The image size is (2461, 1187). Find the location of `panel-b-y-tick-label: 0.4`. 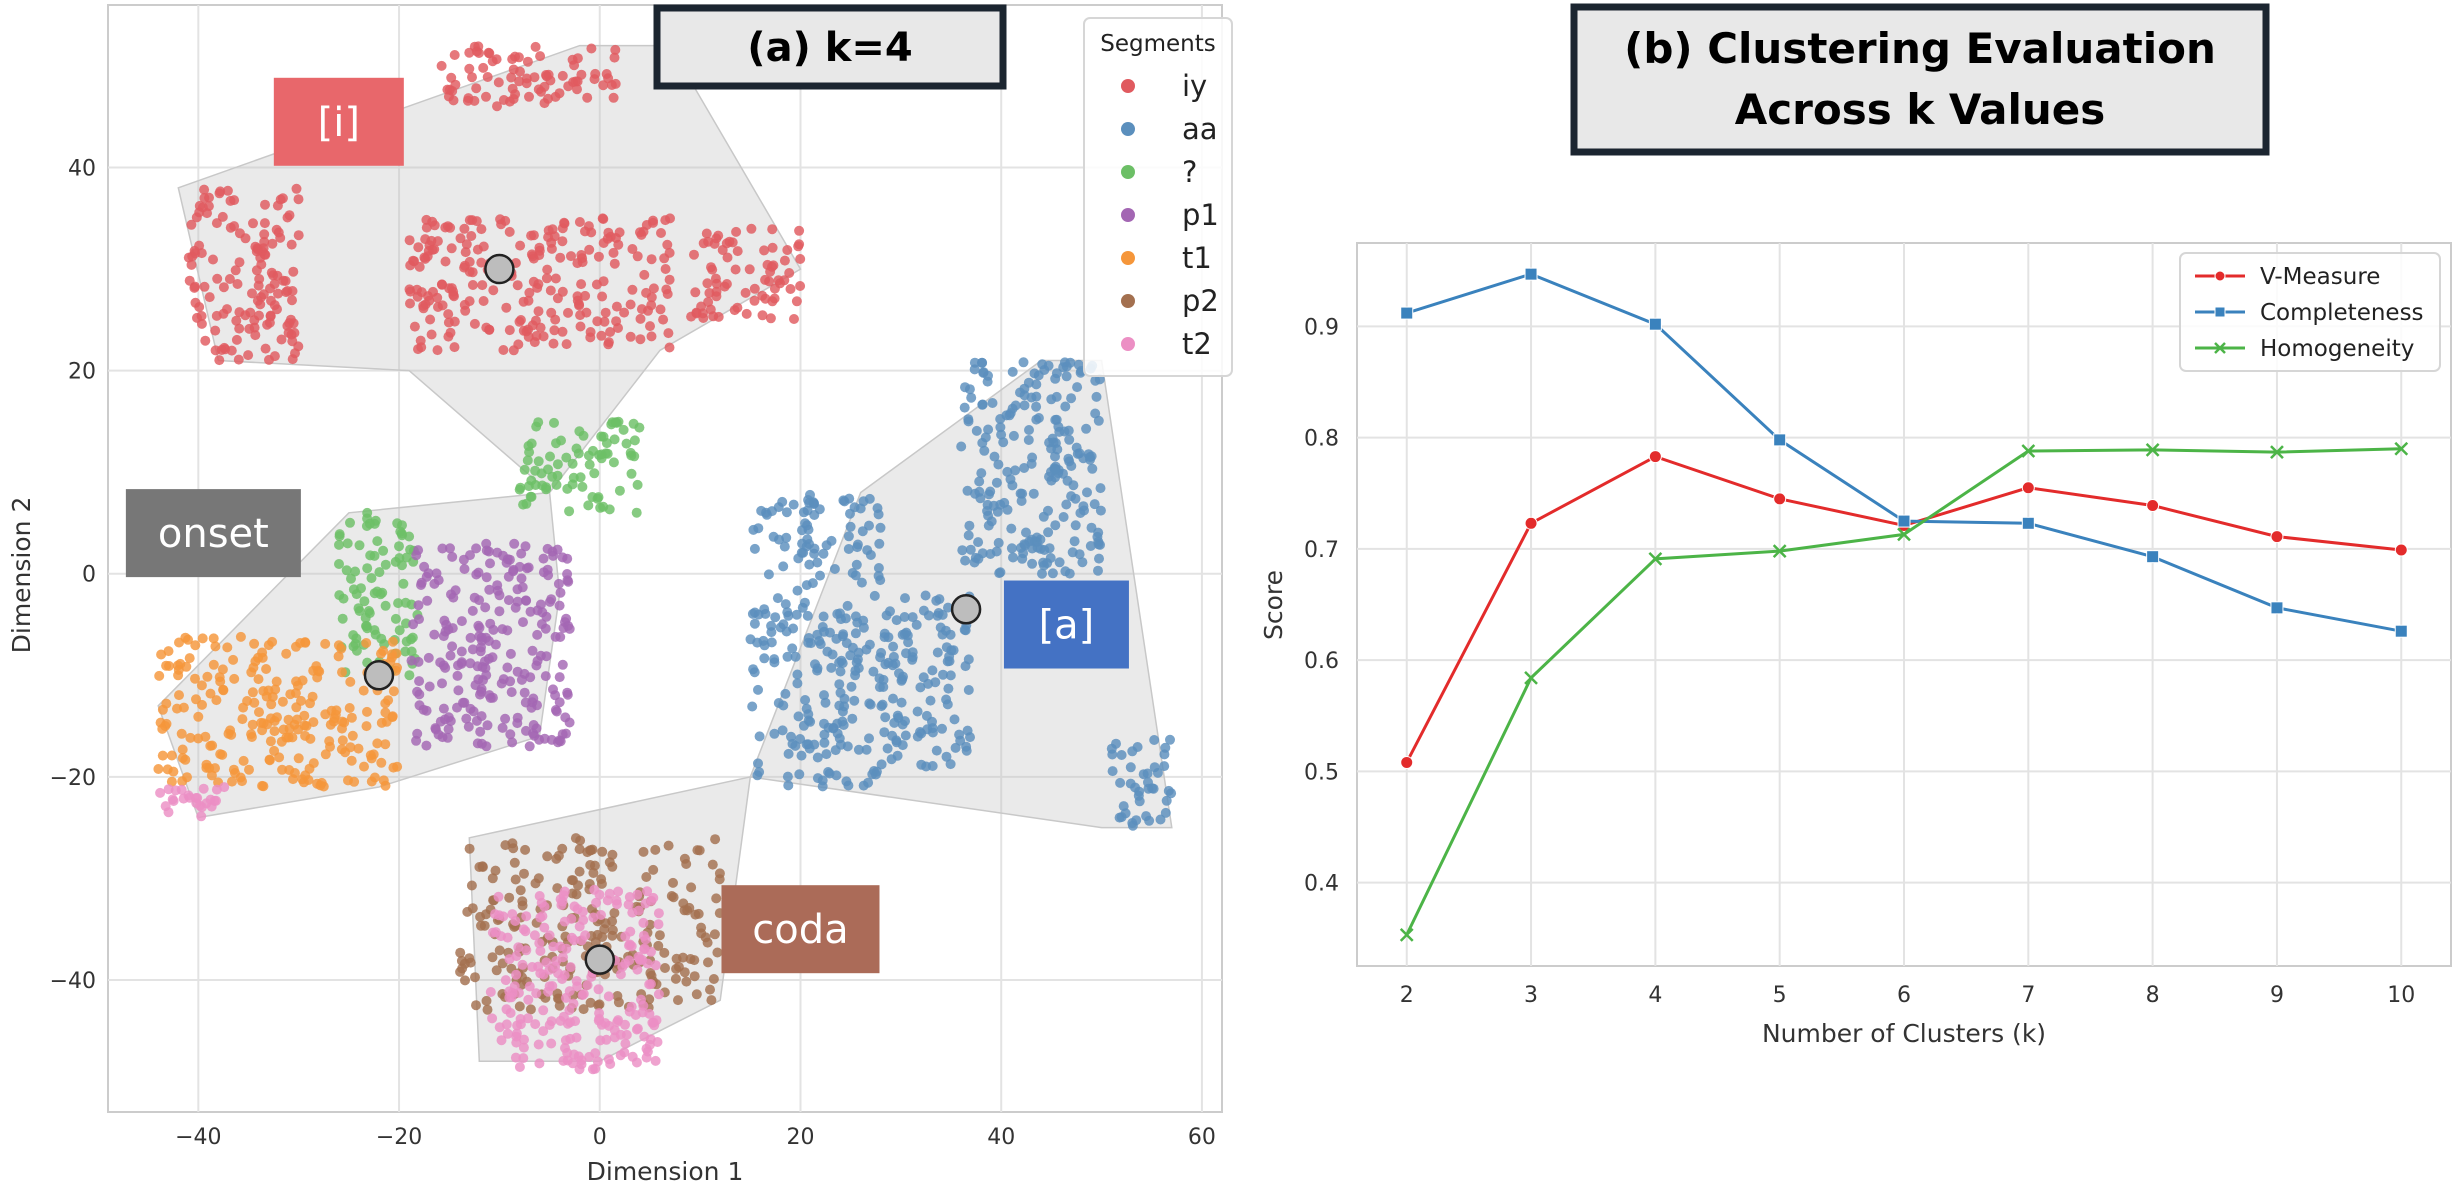

panel-b-y-tick-label: 0.4 is located at coordinates (1321, 884).